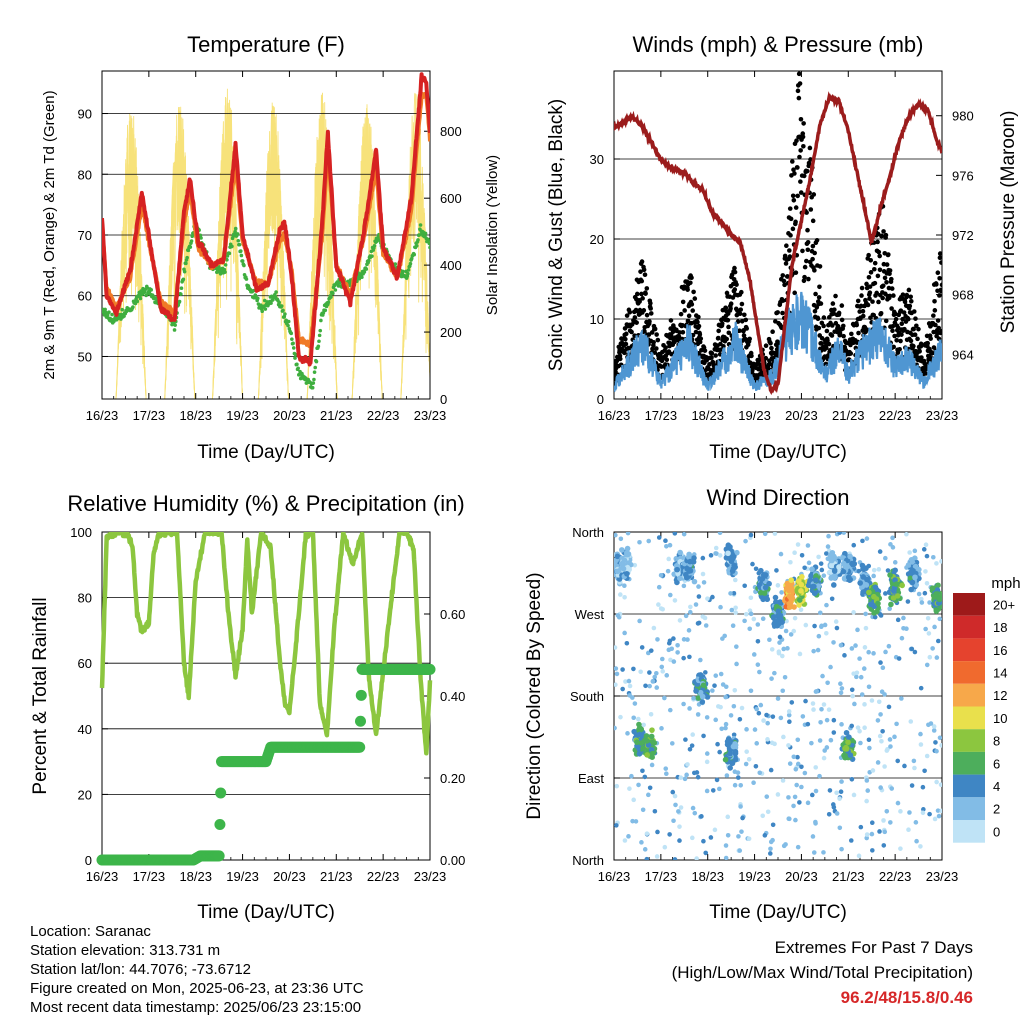 The image size is (1024, 1024). Describe the element at coordinates (195, 415) in the screenshot. I see `temperature-xtick-label: 18/23` at that location.